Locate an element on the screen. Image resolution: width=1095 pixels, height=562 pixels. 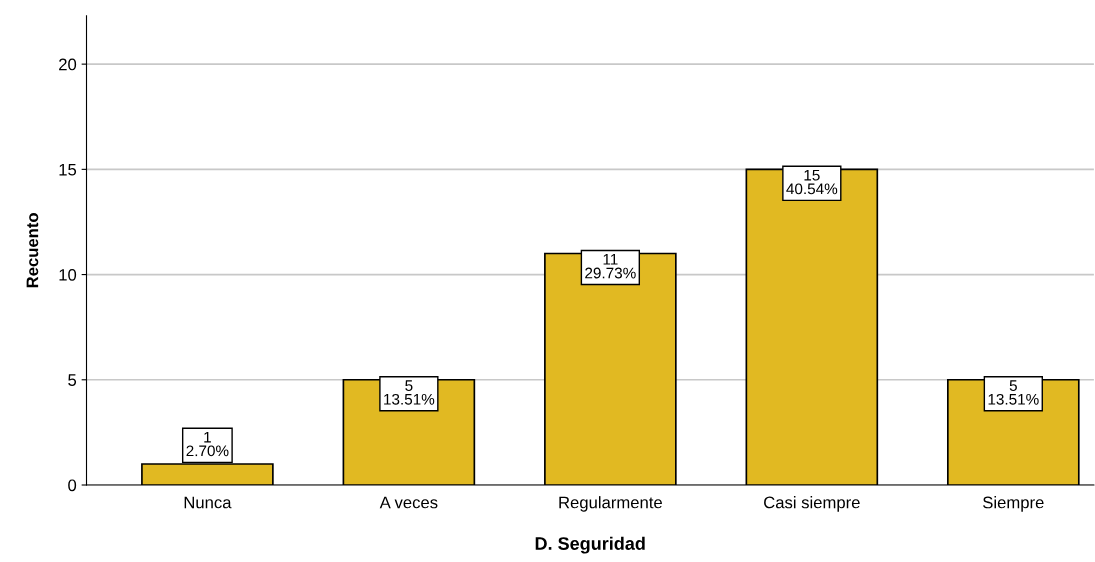
data-label: 11 29.73% is located at coordinates (610, 266).